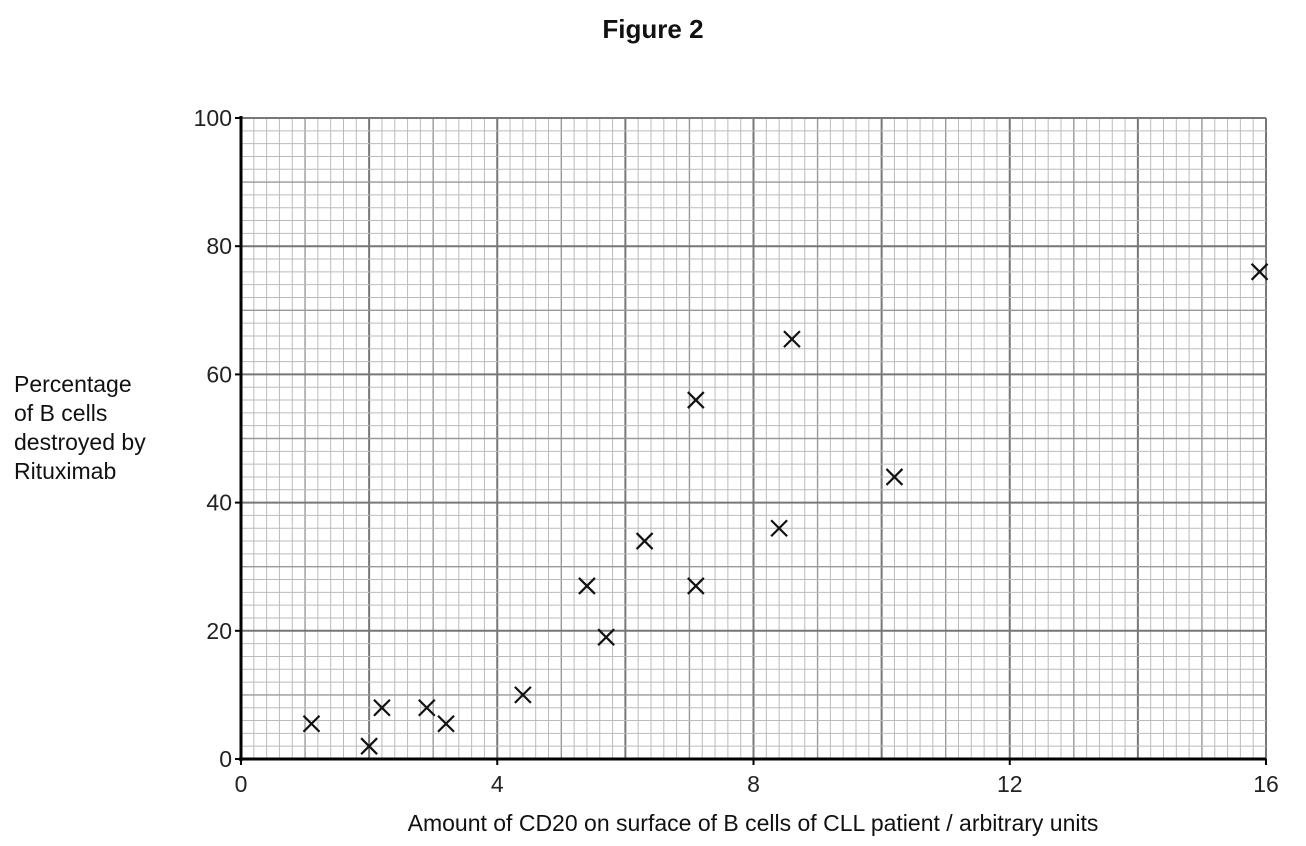 The image size is (1306, 846). I want to click on chart-title: Figure 2, so click(653, 29).